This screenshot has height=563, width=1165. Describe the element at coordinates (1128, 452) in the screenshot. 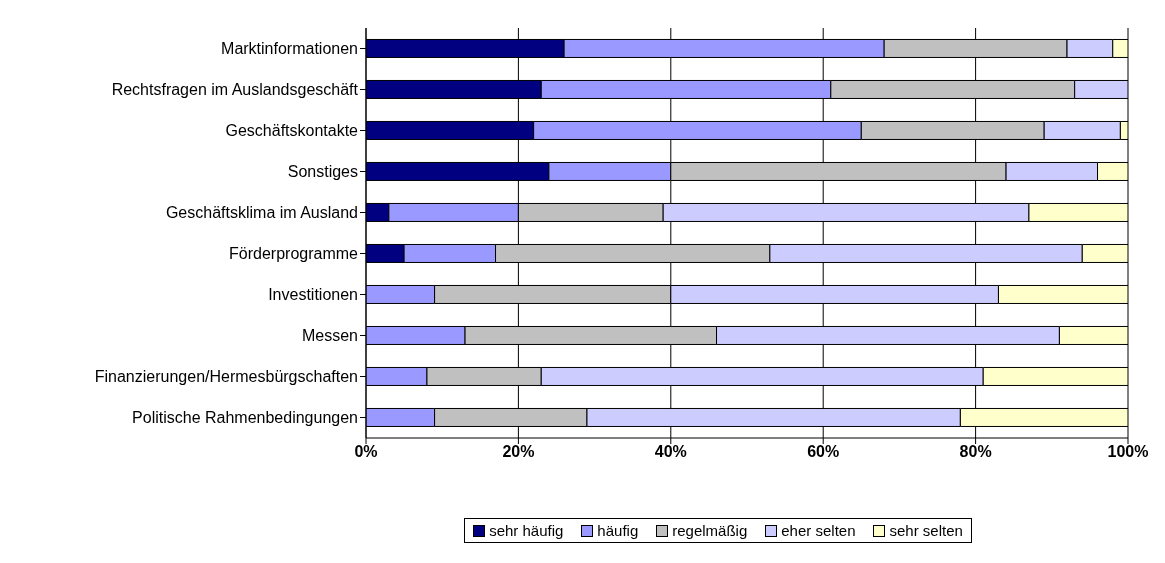

I see `x-tick-label: 100%` at that location.